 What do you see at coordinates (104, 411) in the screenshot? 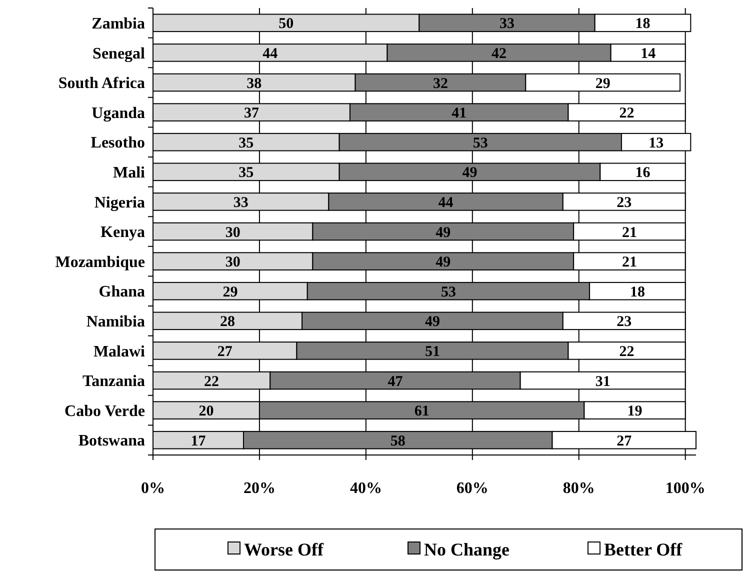
I see `y-tick-label: Cabo Verde` at bounding box center [104, 411].